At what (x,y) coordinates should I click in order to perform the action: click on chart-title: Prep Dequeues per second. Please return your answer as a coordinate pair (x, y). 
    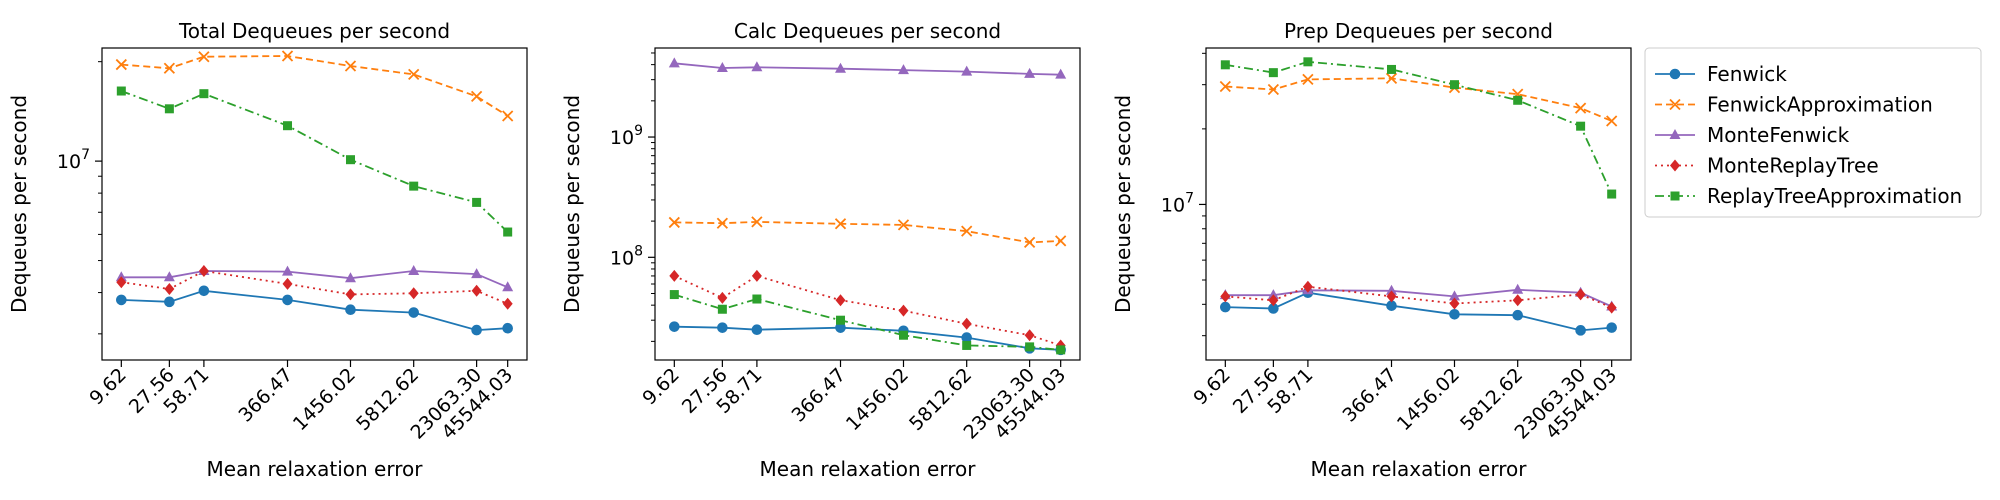
    Looking at the image, I should click on (1418, 31).